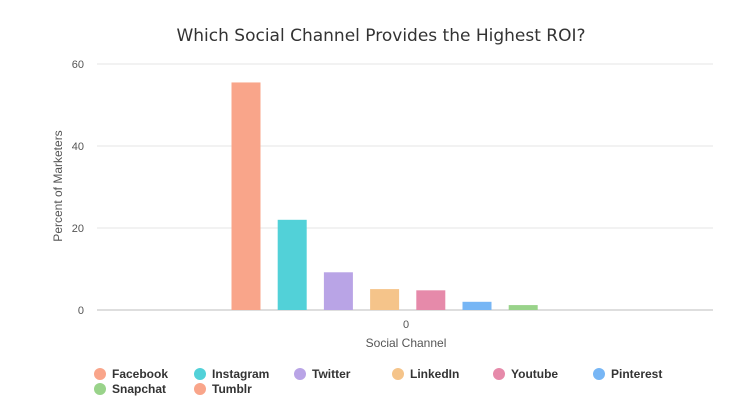 The image size is (748, 420). Describe the element at coordinates (78, 229) in the screenshot. I see `y-tick-label: 20` at that location.